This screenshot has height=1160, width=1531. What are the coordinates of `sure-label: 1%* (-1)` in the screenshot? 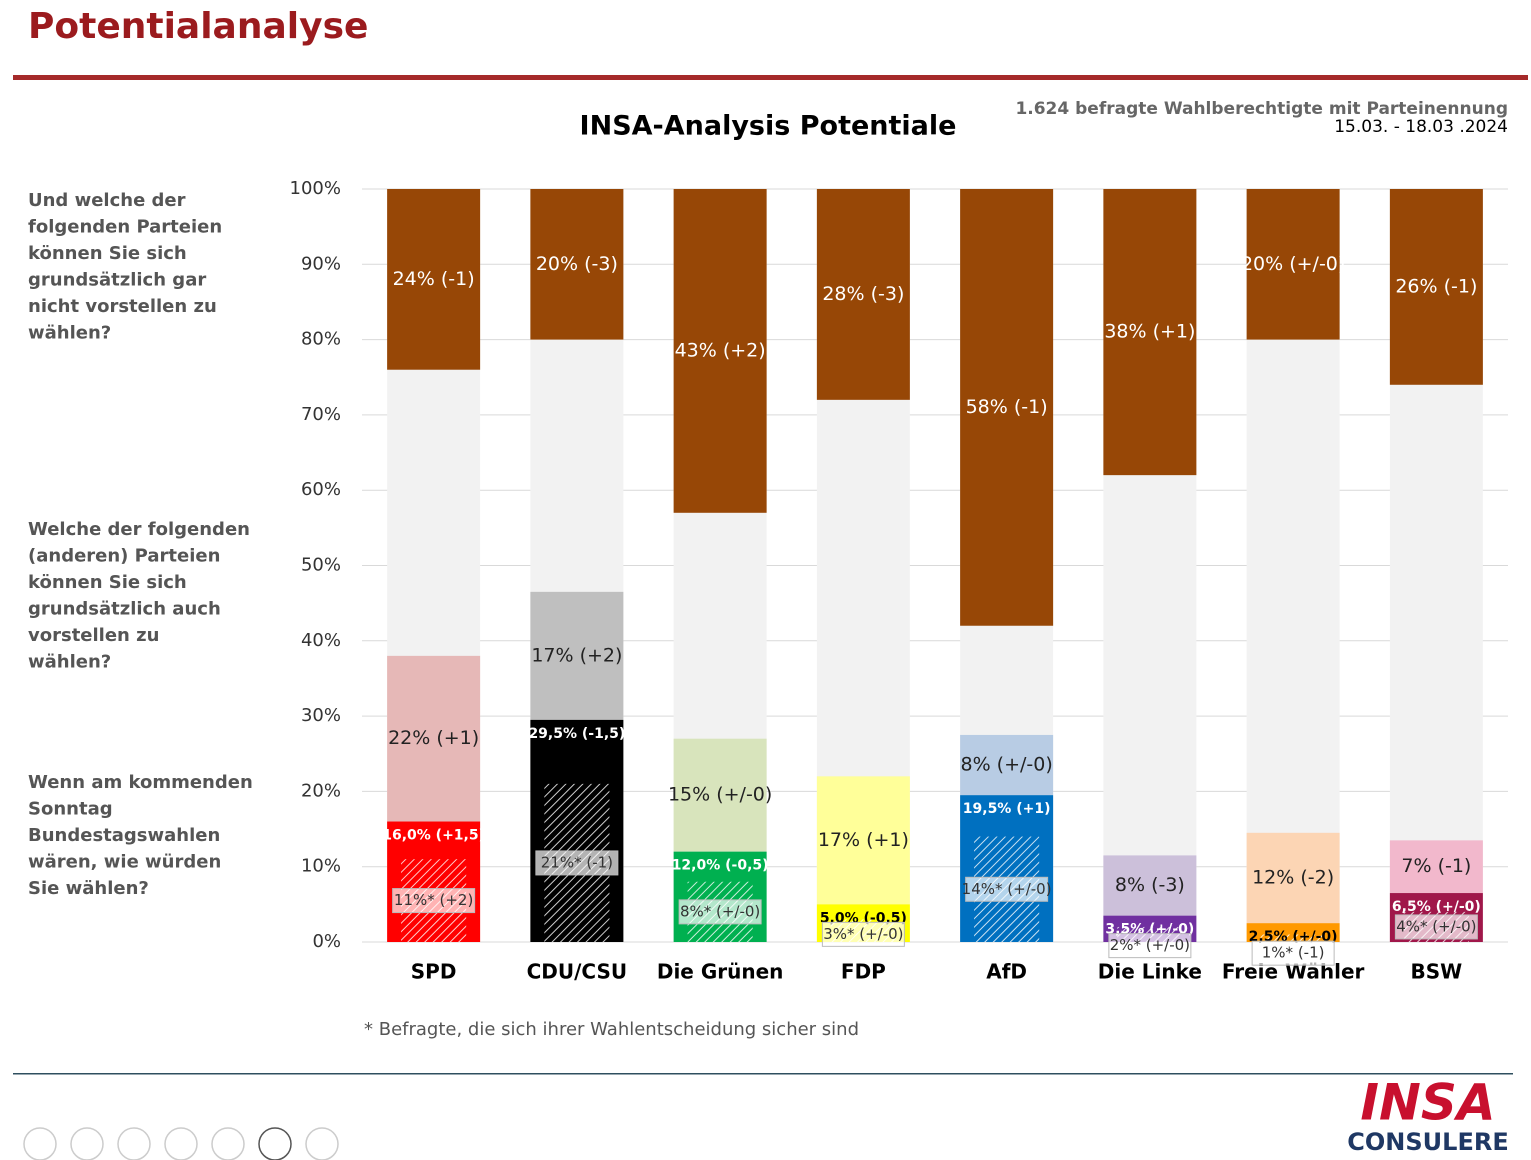 It's located at (1293, 953).